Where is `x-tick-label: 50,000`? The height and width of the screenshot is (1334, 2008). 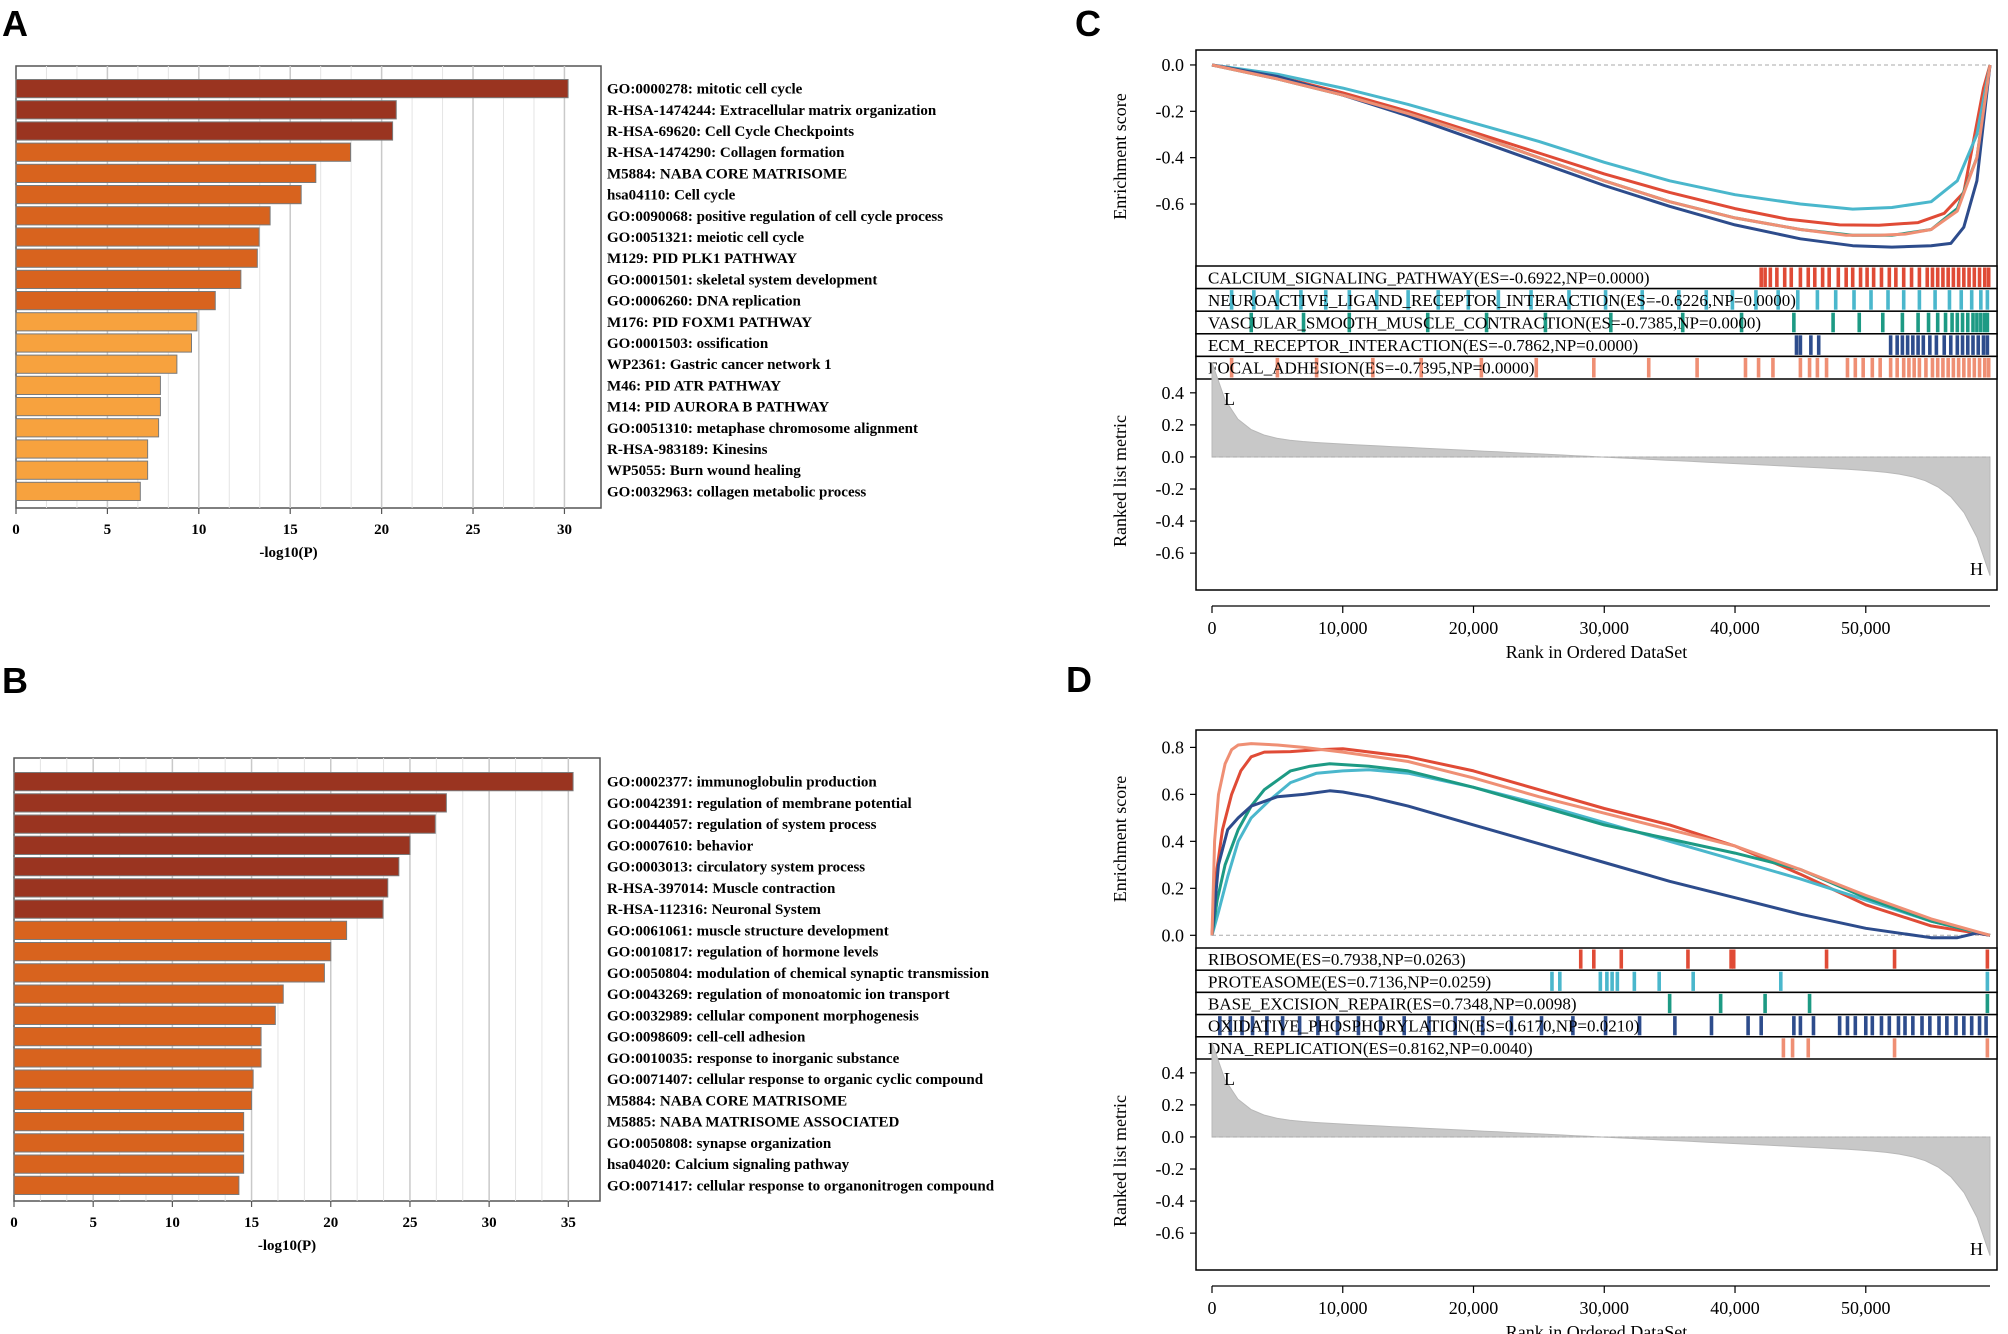
x-tick-label: 50,000 is located at coordinates (1866, 1308).